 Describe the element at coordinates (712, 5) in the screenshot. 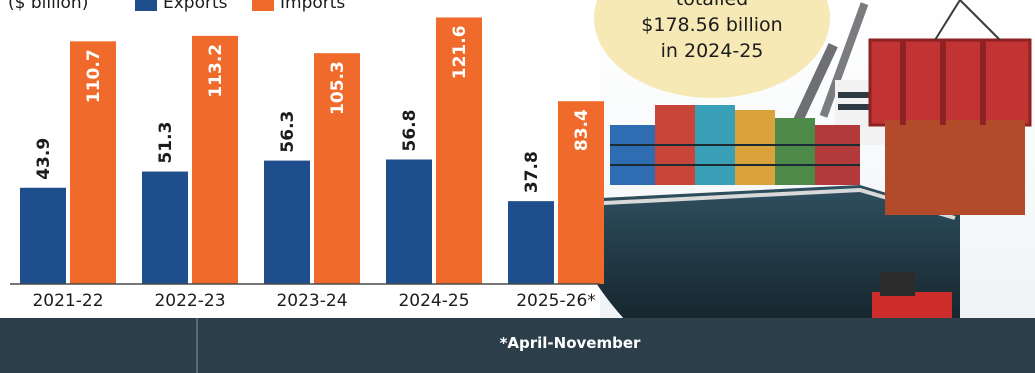

I see `callout-line-1: totalled` at that location.